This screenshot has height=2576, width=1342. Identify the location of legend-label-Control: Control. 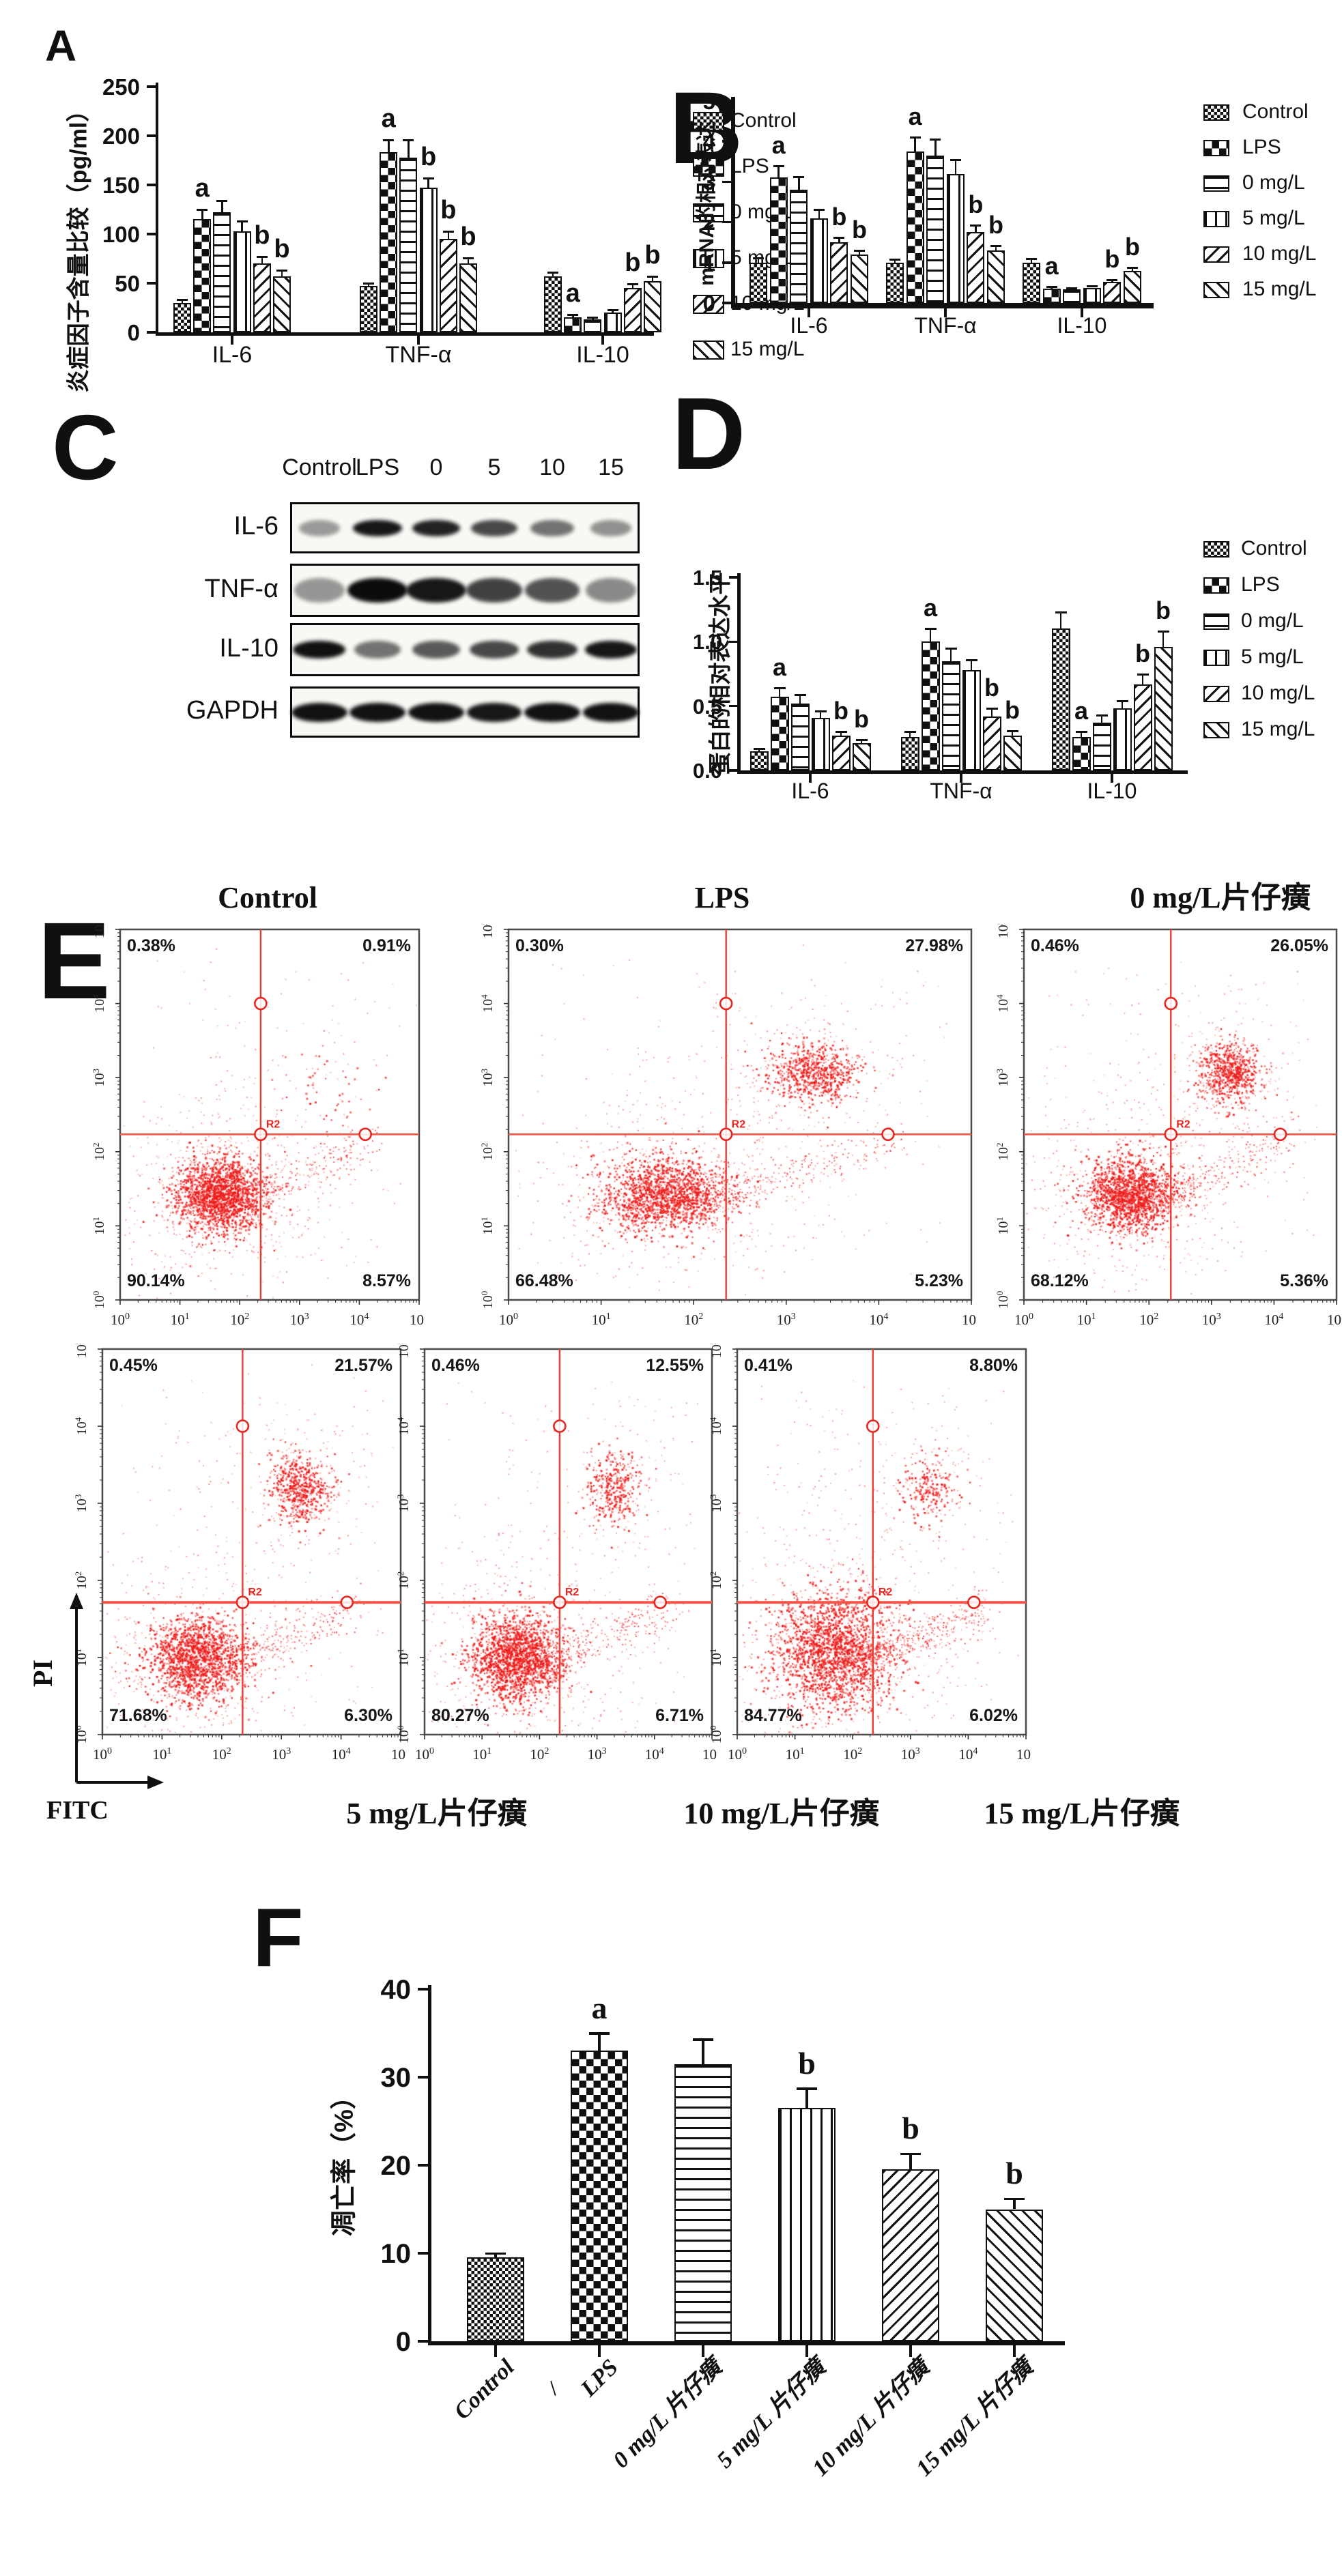
(1274, 548).